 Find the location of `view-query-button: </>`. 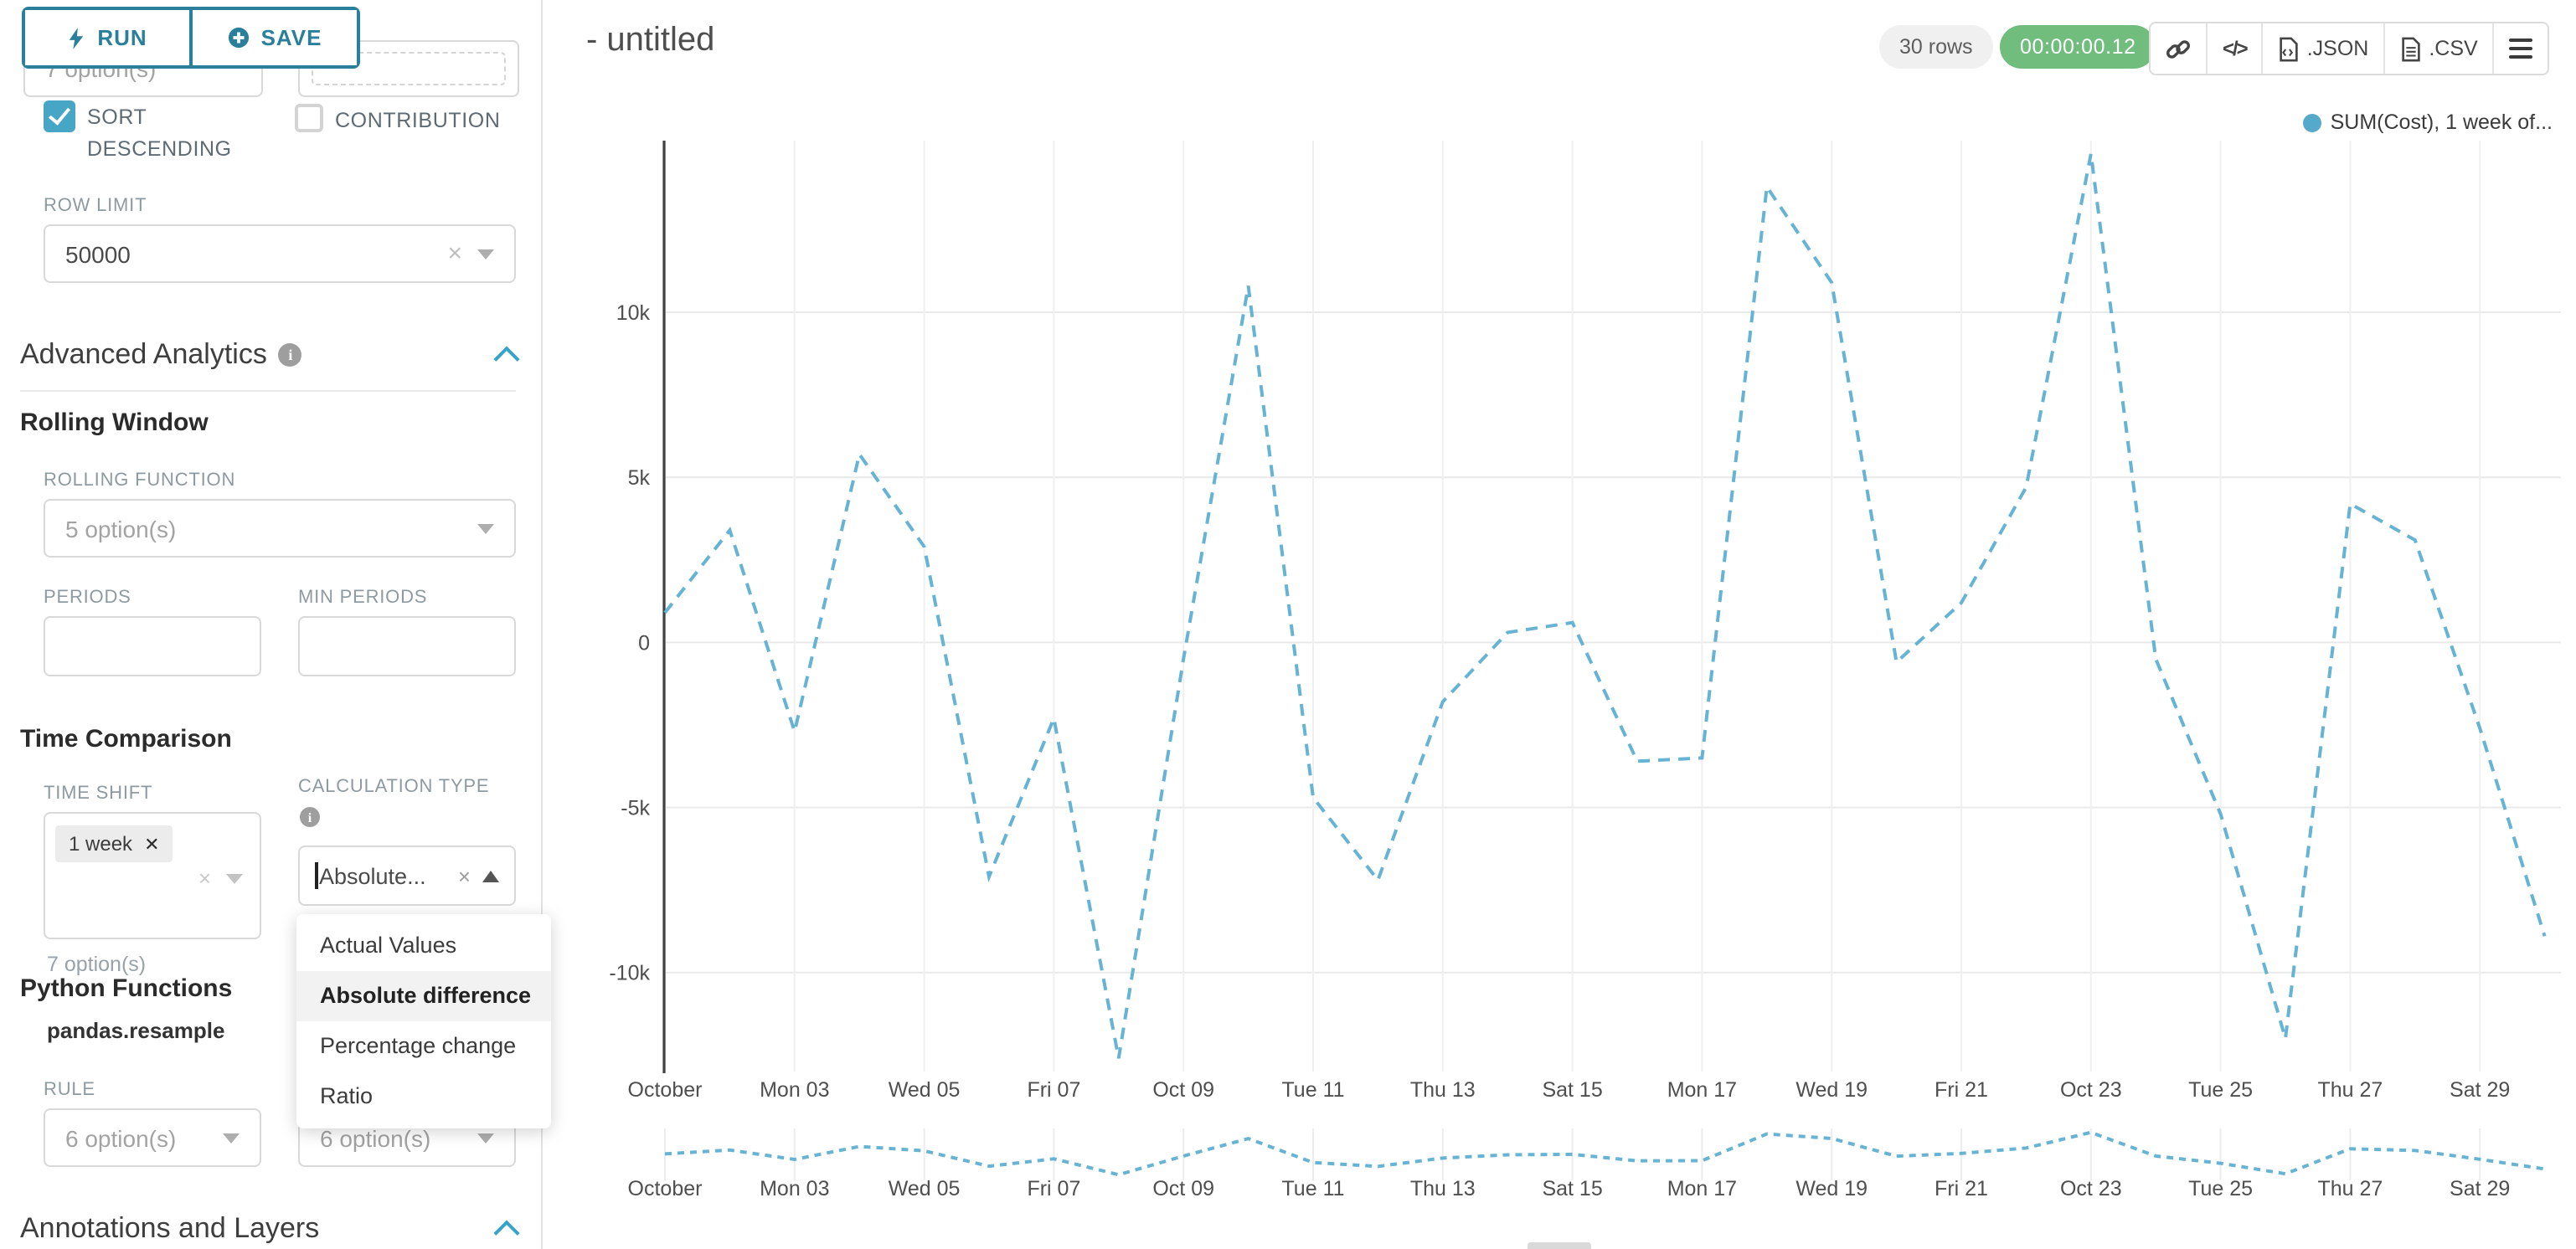

view-query-button: </> is located at coordinates (2236, 48).